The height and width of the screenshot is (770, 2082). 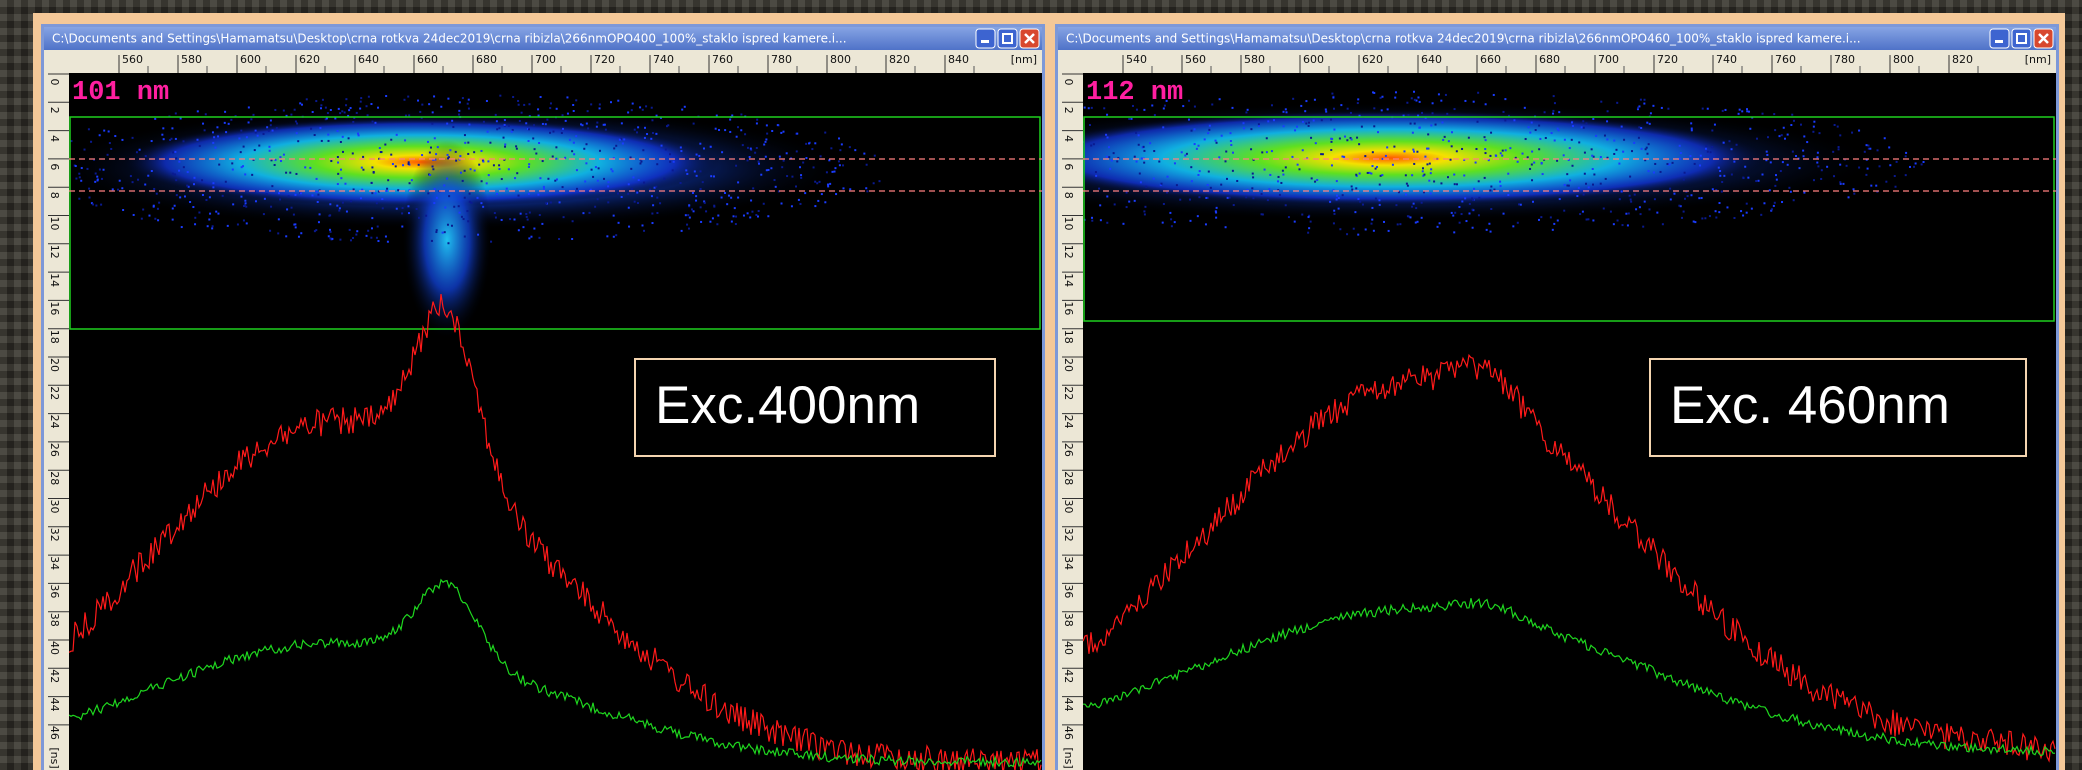 I want to click on wavelength-tick-label: 560, so click(x=132, y=59).